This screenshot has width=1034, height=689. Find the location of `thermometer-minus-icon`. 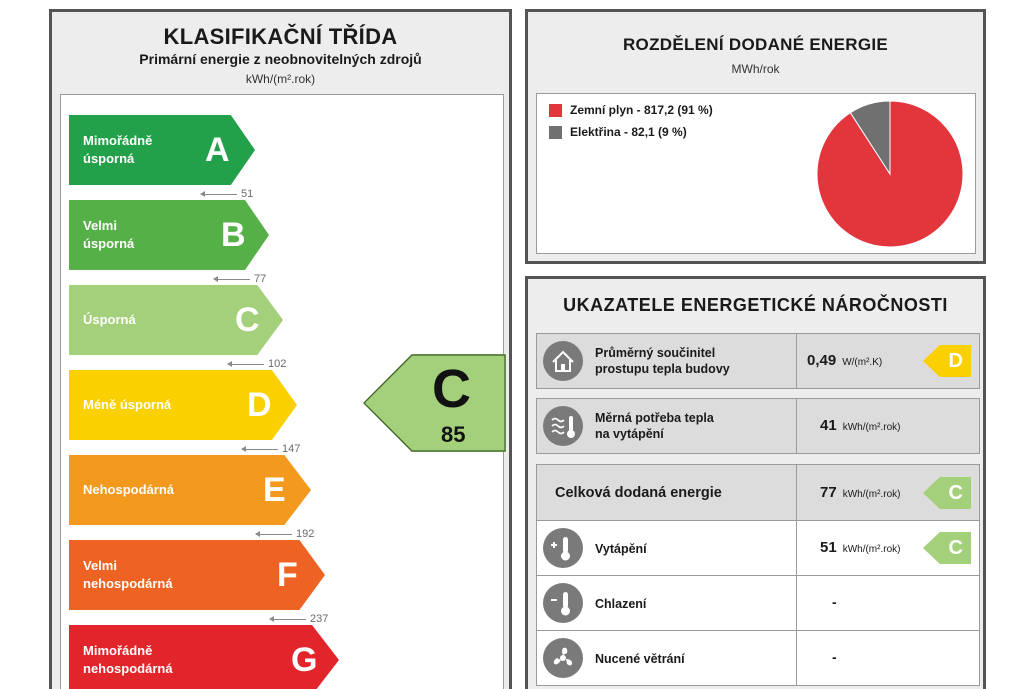

thermometer-minus-icon is located at coordinates (563, 603).